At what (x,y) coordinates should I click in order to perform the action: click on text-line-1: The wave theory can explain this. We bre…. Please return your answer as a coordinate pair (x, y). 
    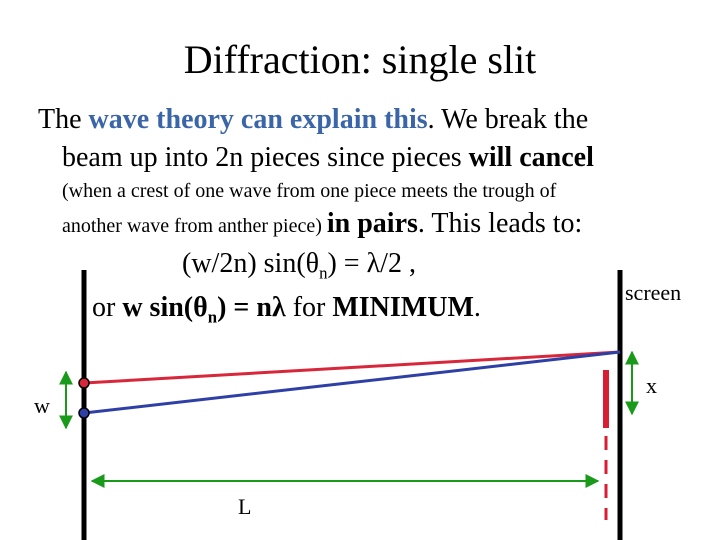
    Looking at the image, I should click on (313, 120).